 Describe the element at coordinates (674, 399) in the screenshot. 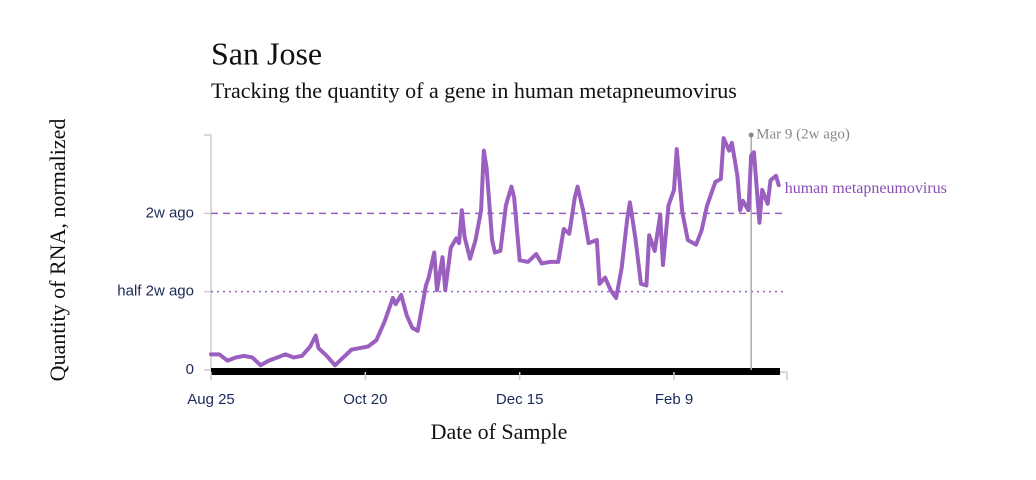

I see `x-tick-label: Feb 9` at that location.